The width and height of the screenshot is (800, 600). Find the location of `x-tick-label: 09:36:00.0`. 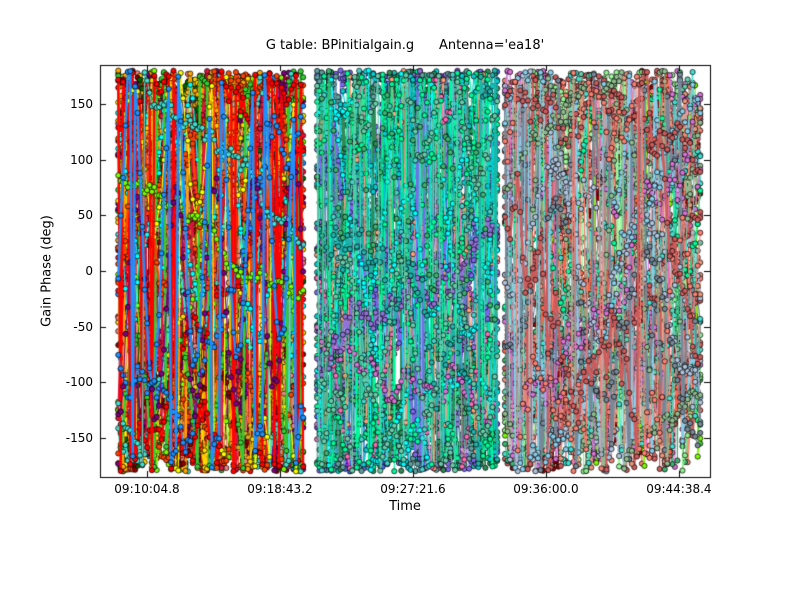

x-tick-label: 09:36:00.0 is located at coordinates (546, 489).